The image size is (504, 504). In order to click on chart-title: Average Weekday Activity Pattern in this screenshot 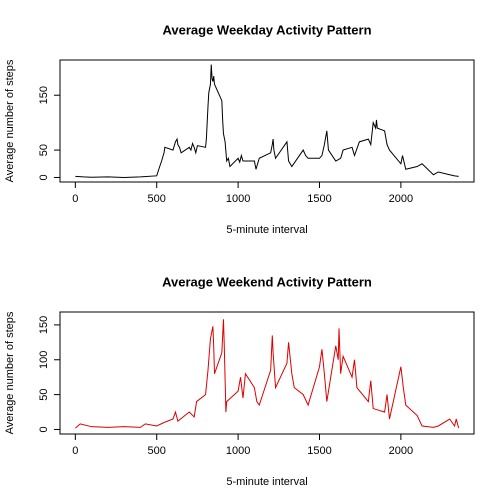, I will do `click(266, 29)`.